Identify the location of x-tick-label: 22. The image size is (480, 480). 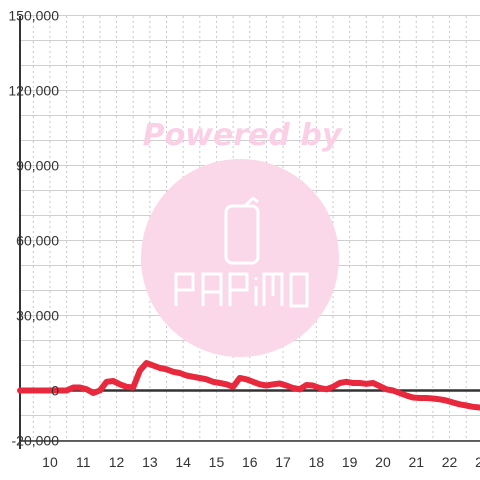
(450, 462).